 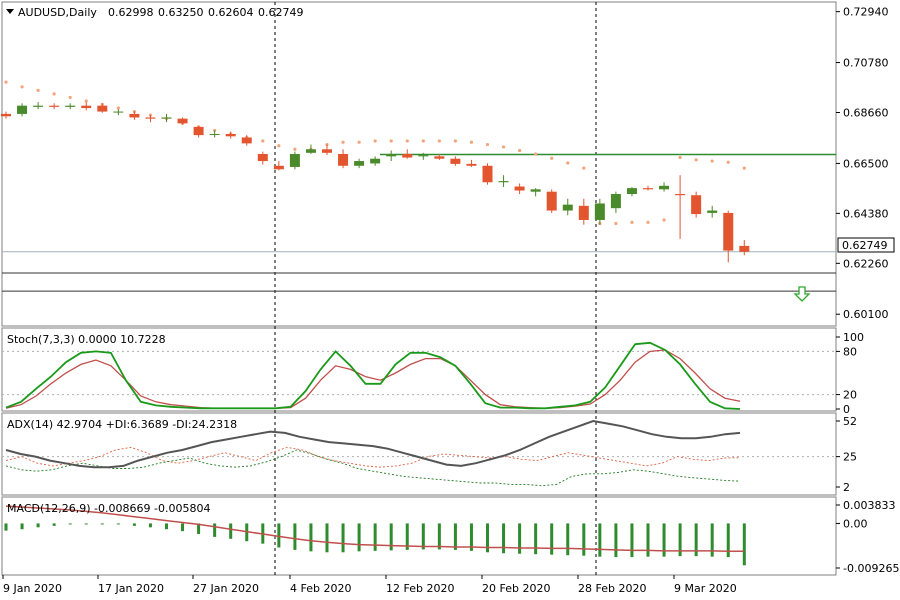 What do you see at coordinates (281, 12) in the screenshot?
I see `ohlc-close: 0.62749` at bounding box center [281, 12].